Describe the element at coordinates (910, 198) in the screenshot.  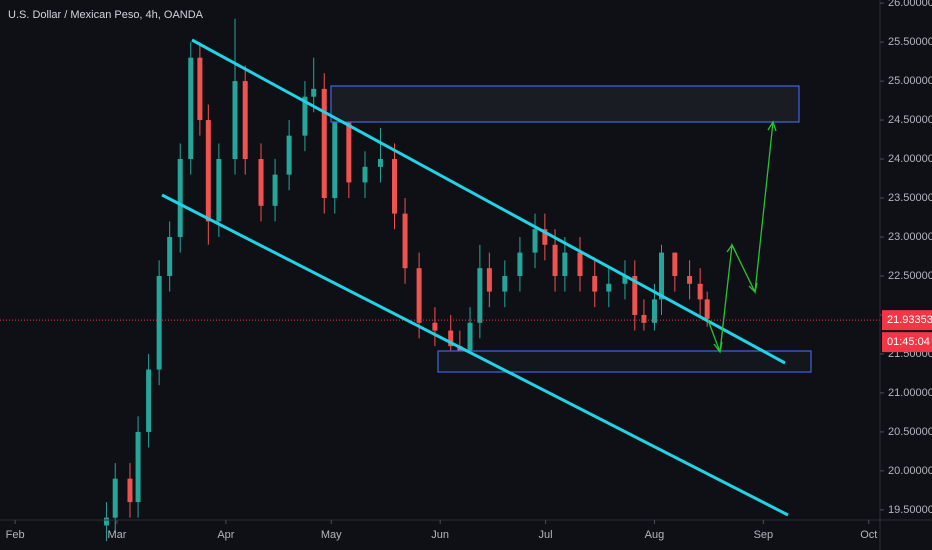
I see `y-tick-label: 23.50000` at that location.